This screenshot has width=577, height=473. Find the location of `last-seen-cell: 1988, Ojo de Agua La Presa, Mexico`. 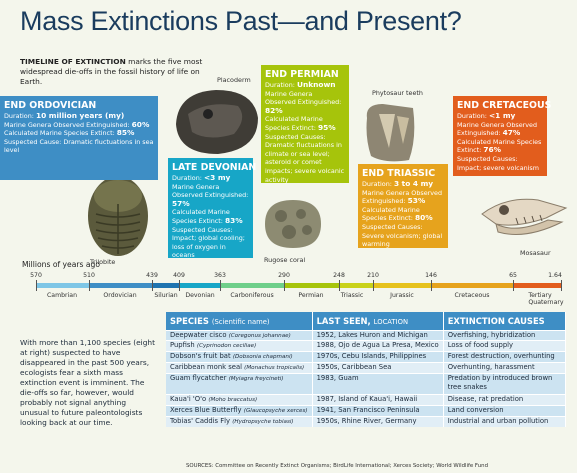

last-seen-cell: 1988, Ojo de Agua La Presa, Mexico is located at coordinates (378, 346).